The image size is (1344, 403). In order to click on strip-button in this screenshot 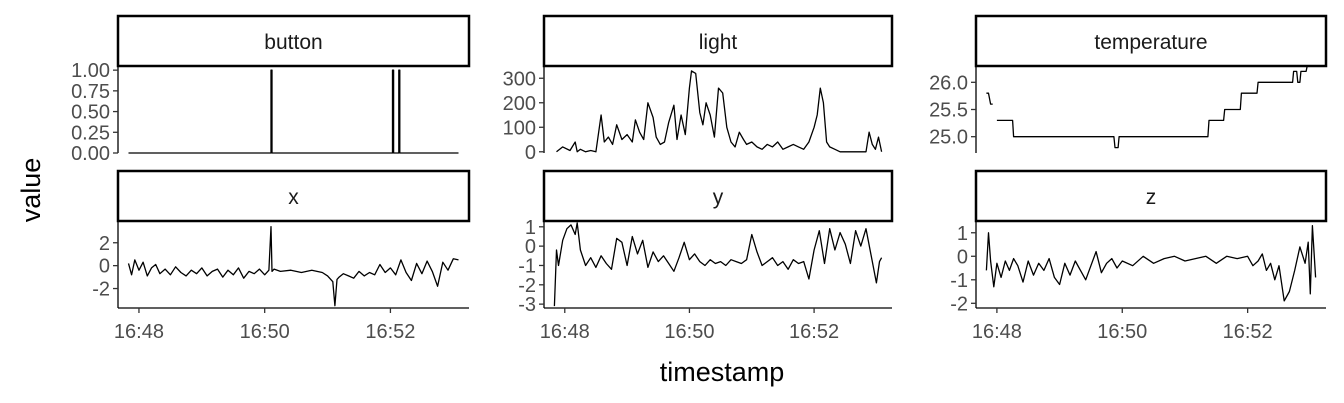, I will do `click(293, 41)`.